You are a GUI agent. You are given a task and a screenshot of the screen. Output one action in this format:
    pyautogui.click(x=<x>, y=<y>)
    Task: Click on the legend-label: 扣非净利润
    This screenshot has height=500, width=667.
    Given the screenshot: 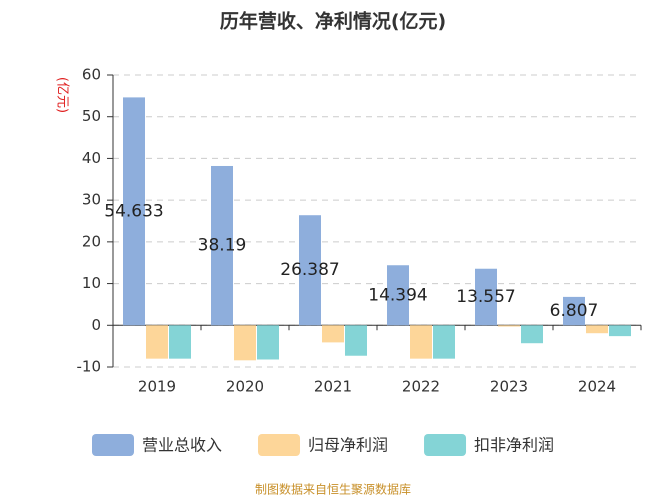 What is the action you would take?
    pyautogui.click(x=514, y=445)
    